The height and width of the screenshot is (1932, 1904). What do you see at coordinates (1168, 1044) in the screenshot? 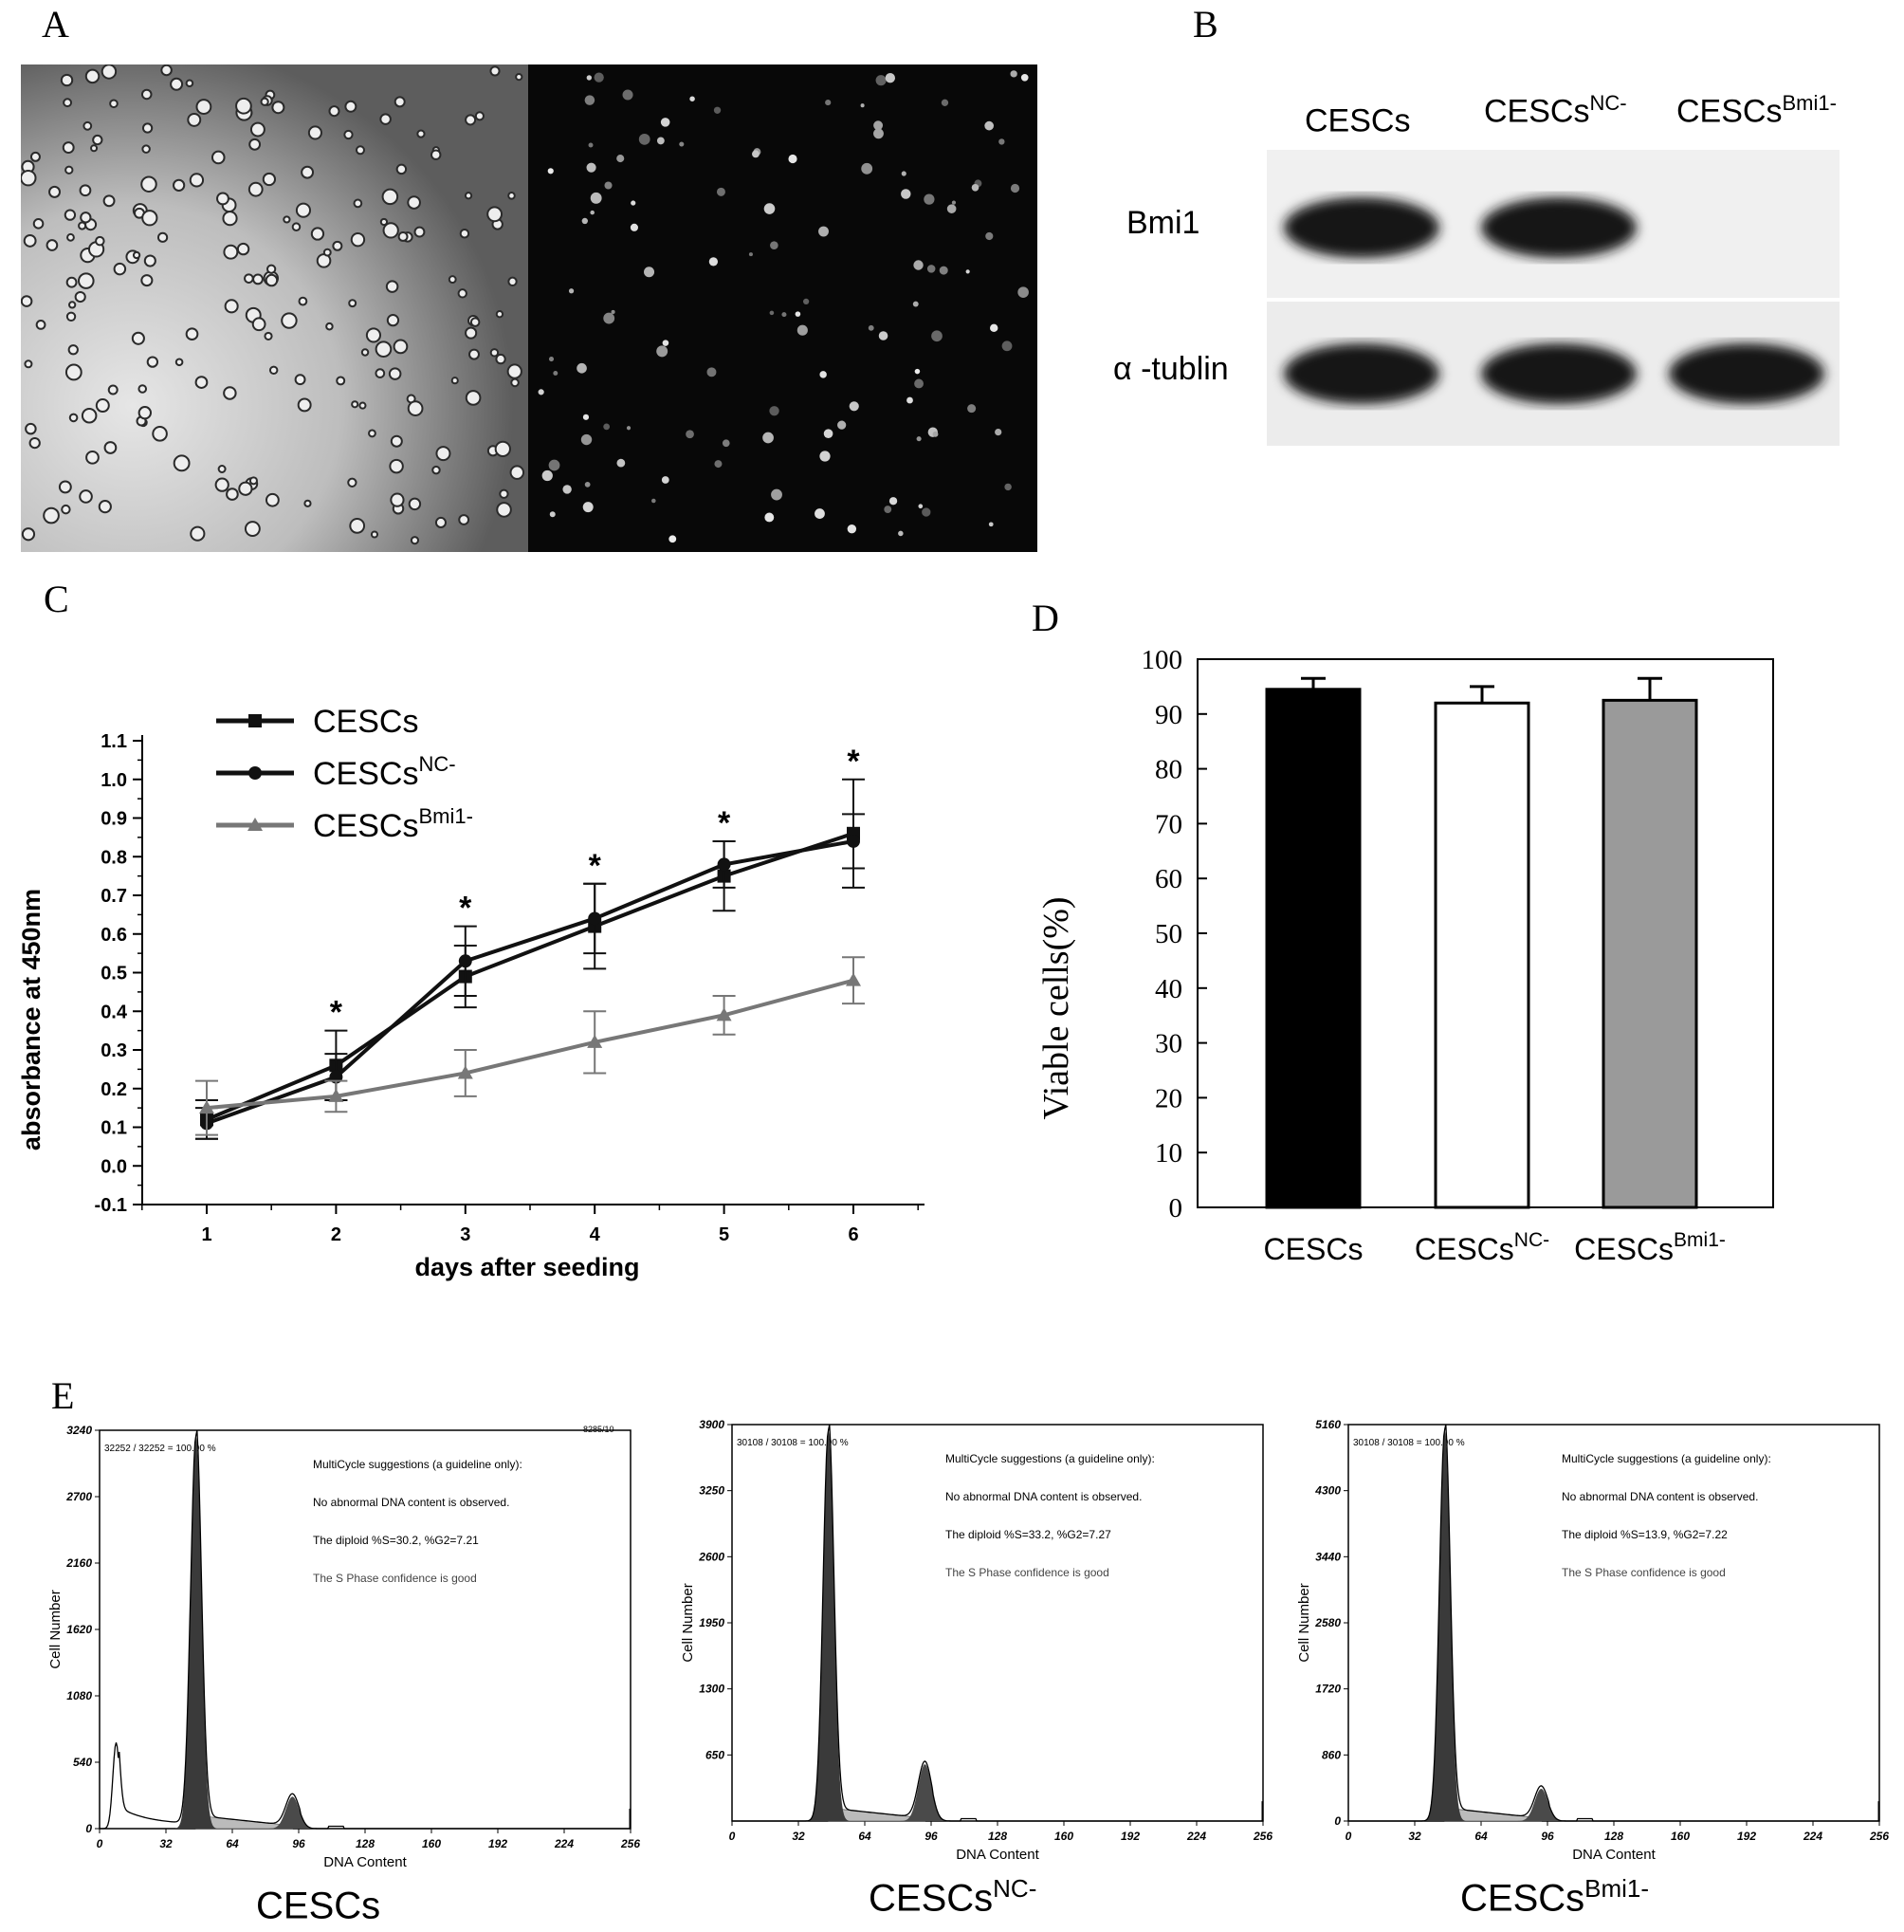
I see `y-tick-label: 30` at bounding box center [1168, 1044].